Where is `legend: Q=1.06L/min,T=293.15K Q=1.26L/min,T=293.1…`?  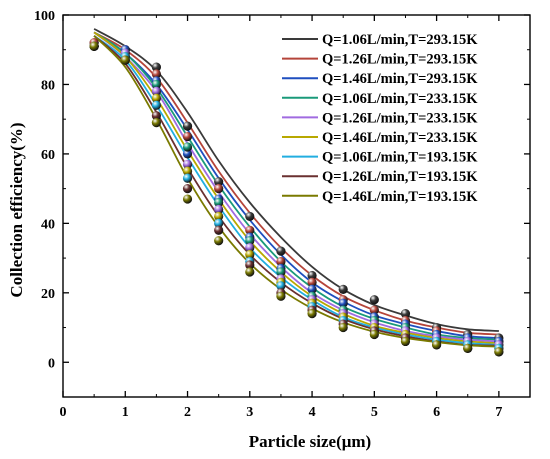 legend: Q=1.06L/min,T=293.15K Q=1.26L/min,T=293.1… is located at coordinates (380, 118).